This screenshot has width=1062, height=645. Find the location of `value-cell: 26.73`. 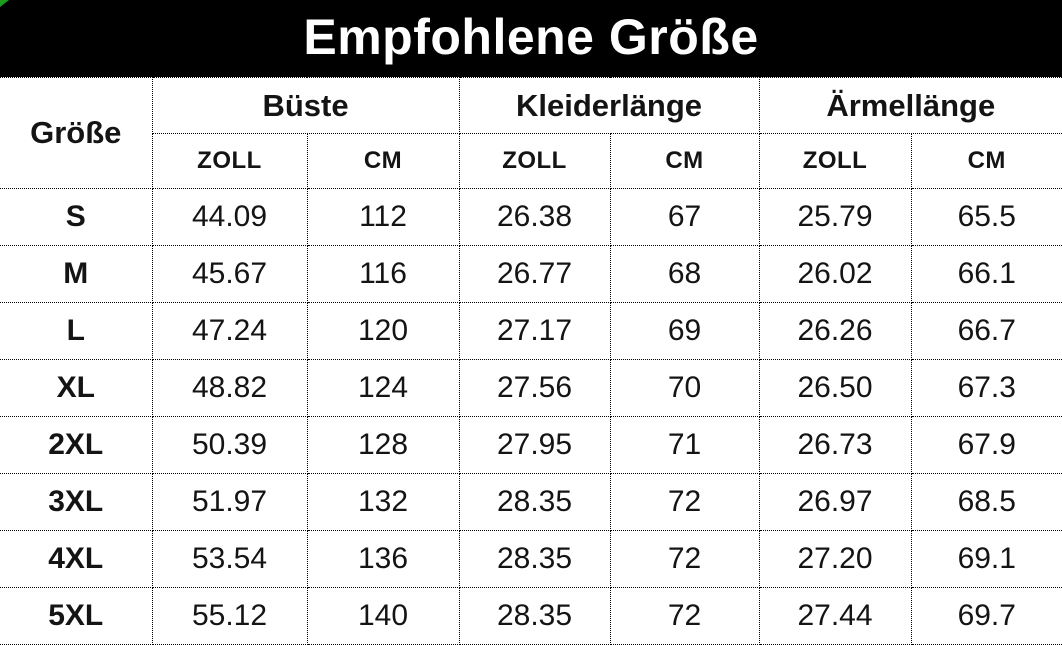

value-cell: 26.73 is located at coordinates (835, 445).